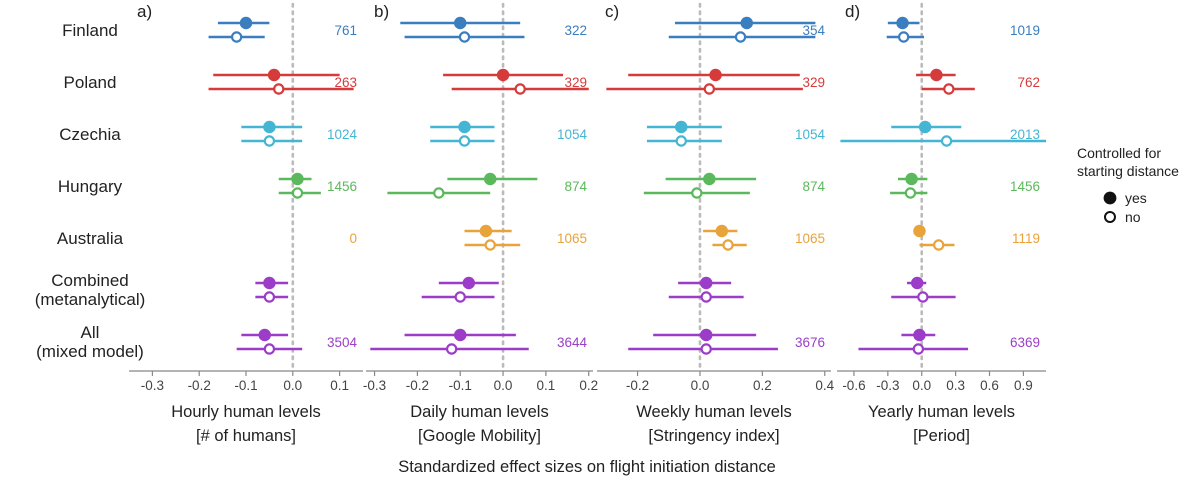  What do you see at coordinates (853, 385) in the screenshot?
I see `x-tick-label: -0.6` at bounding box center [853, 385].